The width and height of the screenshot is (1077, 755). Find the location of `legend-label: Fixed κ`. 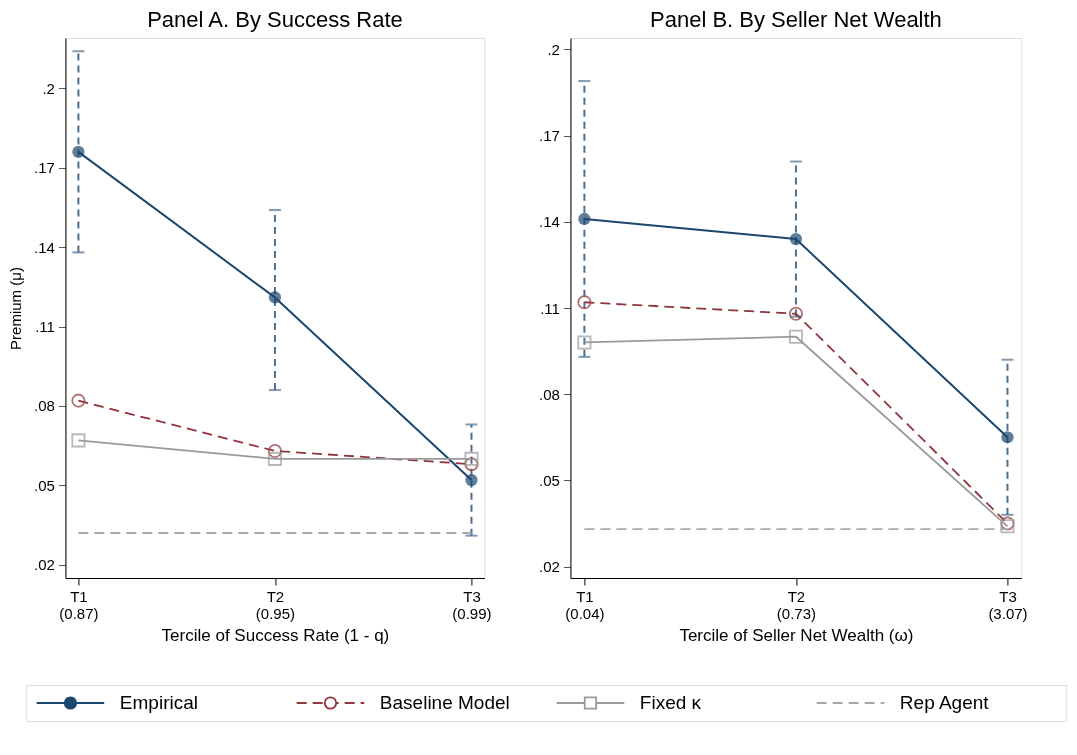

legend-label: Fixed κ is located at coordinates (670, 702).